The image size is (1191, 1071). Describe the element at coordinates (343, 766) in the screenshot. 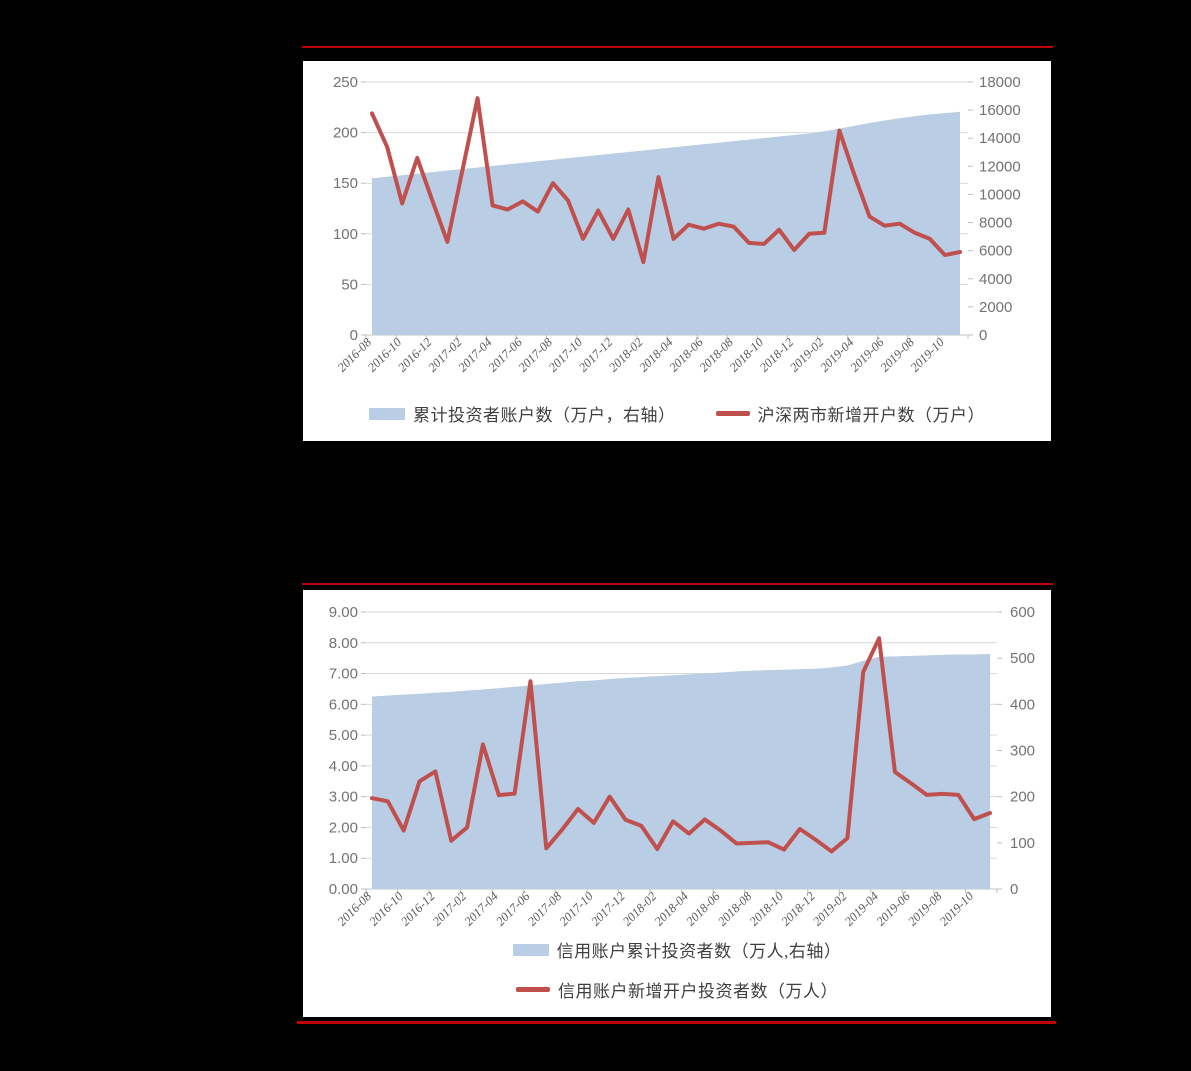

I see `left-axis-label: 4.00` at that location.